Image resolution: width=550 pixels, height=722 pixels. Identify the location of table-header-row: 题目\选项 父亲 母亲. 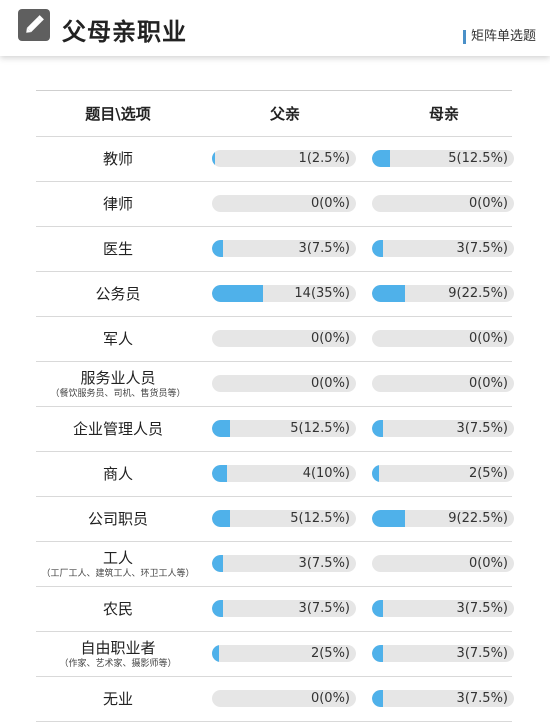
(274, 114).